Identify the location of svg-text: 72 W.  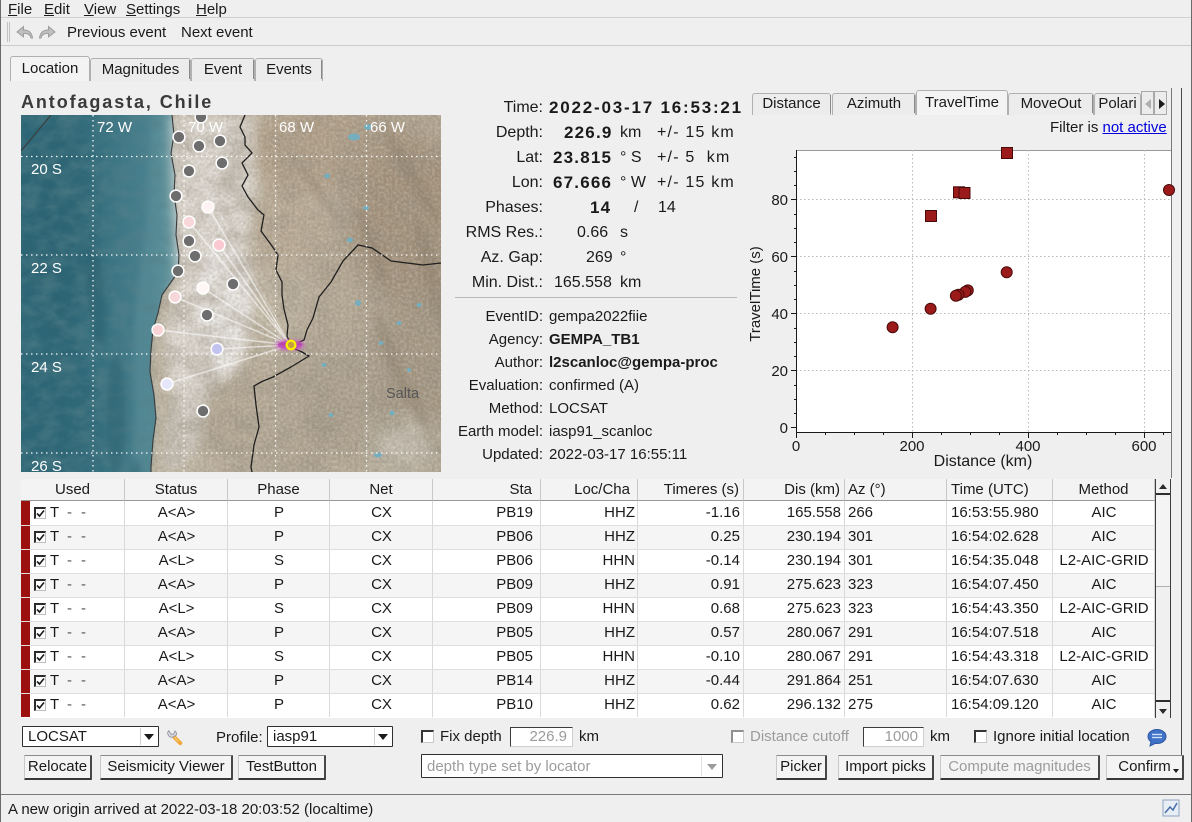
(115, 127).